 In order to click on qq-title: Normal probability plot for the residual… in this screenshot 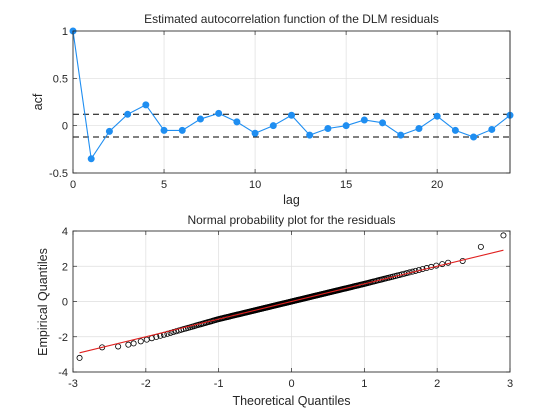, I will do `click(291, 220)`.